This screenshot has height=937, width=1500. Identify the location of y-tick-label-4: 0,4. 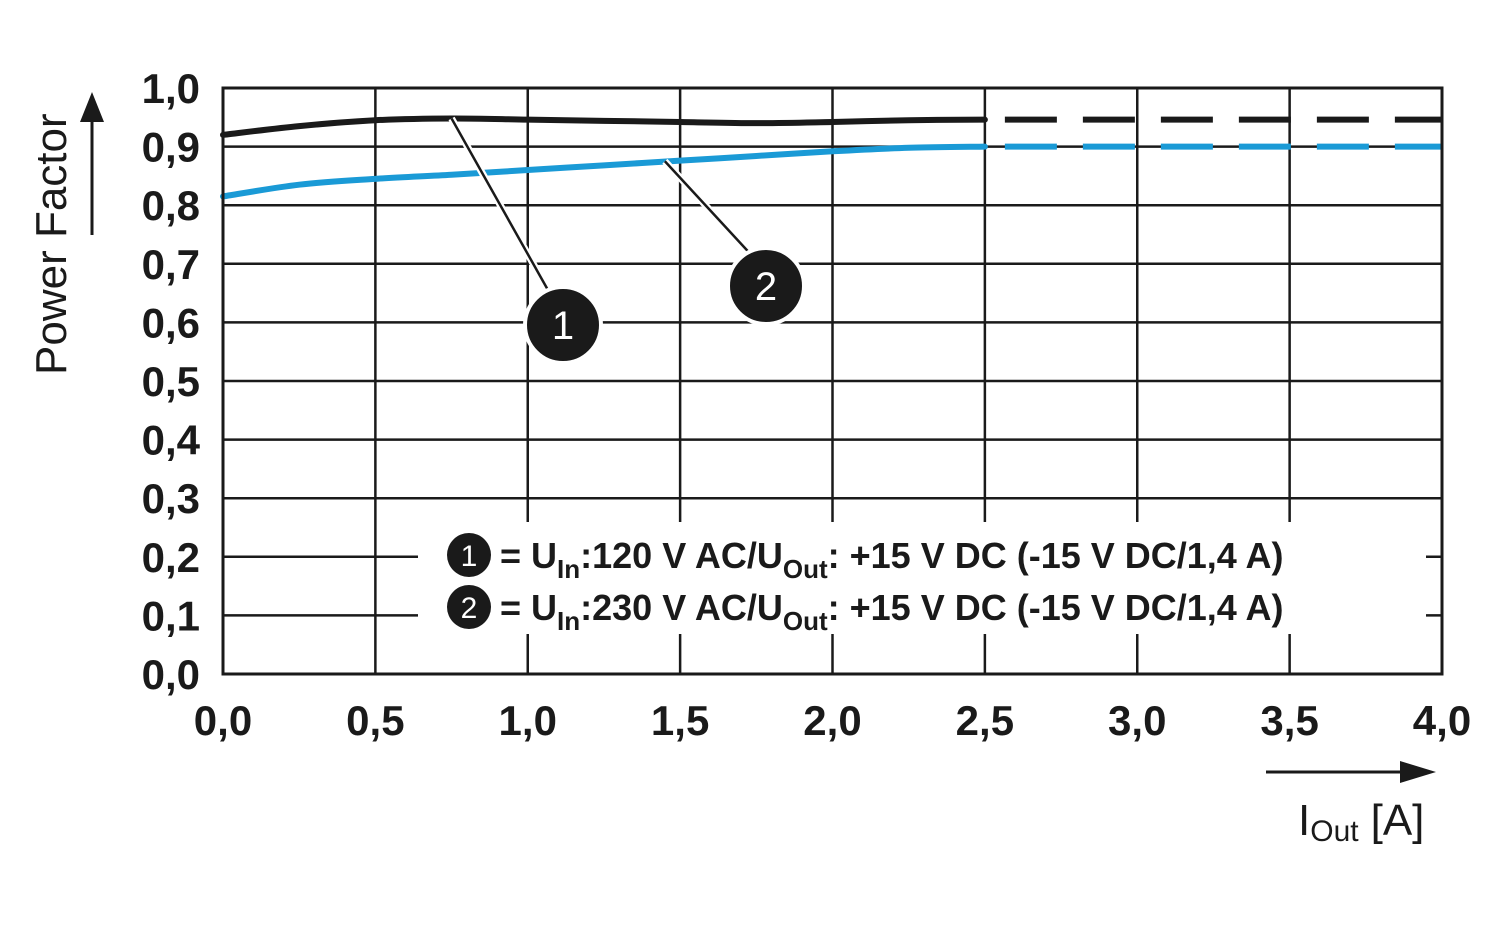
(171, 440).